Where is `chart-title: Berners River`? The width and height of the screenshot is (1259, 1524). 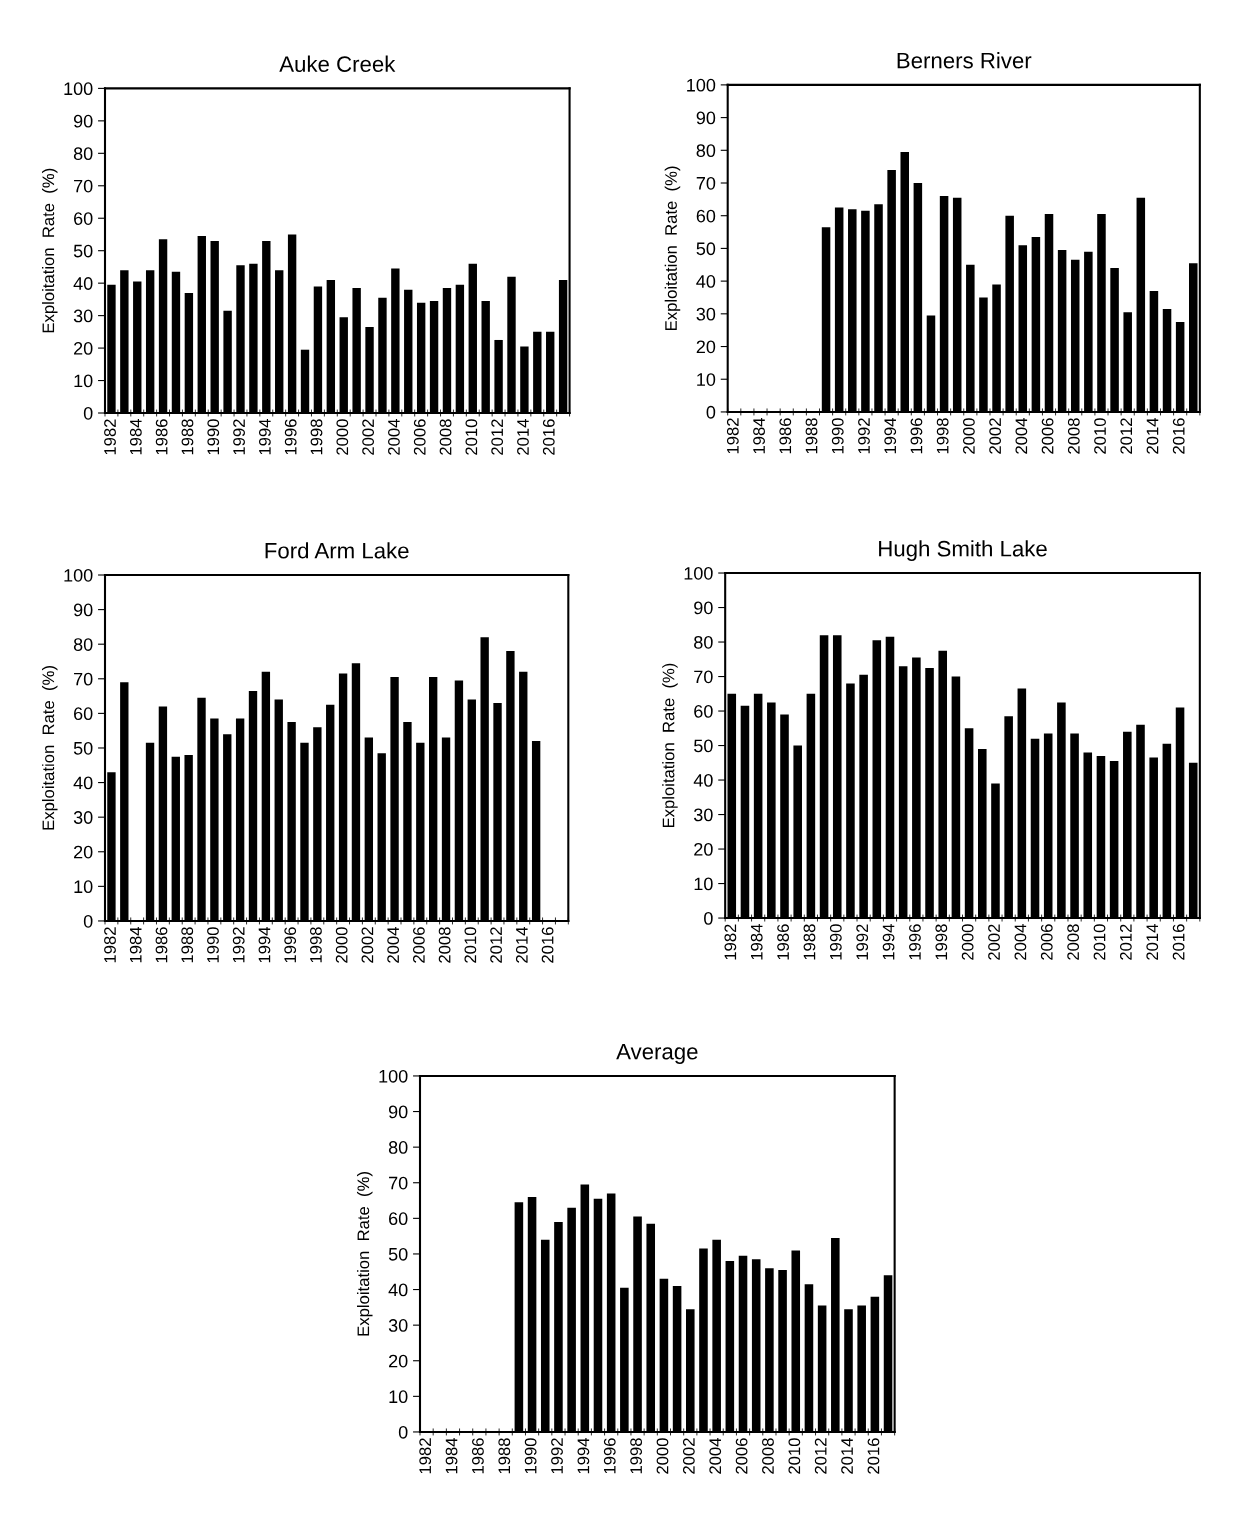 chart-title: Berners River is located at coordinates (964, 60).